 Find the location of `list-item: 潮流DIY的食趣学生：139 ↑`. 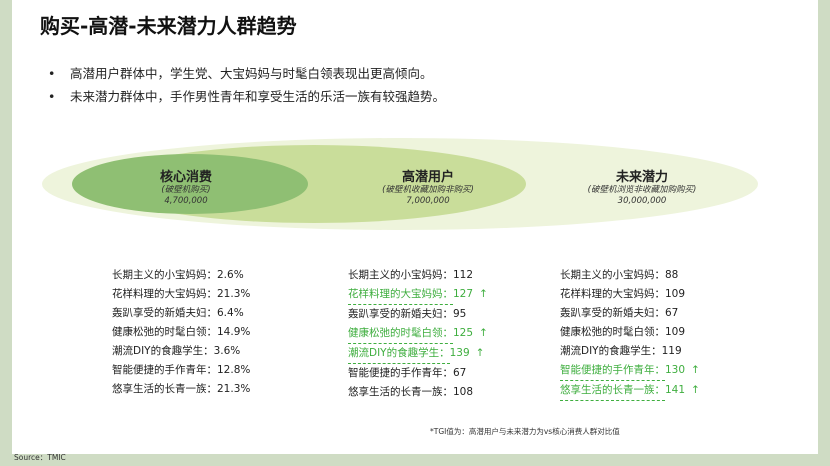

list-item: 潮流DIY的食趣学生：139 ↑ is located at coordinates (418, 354).